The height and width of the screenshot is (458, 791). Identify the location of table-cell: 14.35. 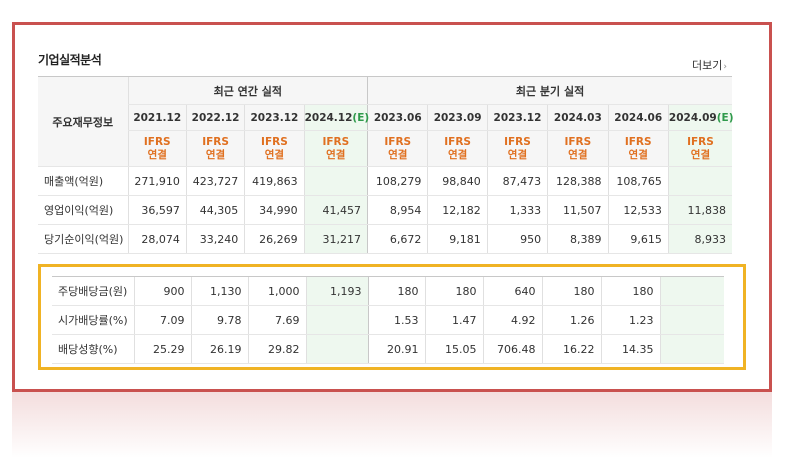
(630, 349).